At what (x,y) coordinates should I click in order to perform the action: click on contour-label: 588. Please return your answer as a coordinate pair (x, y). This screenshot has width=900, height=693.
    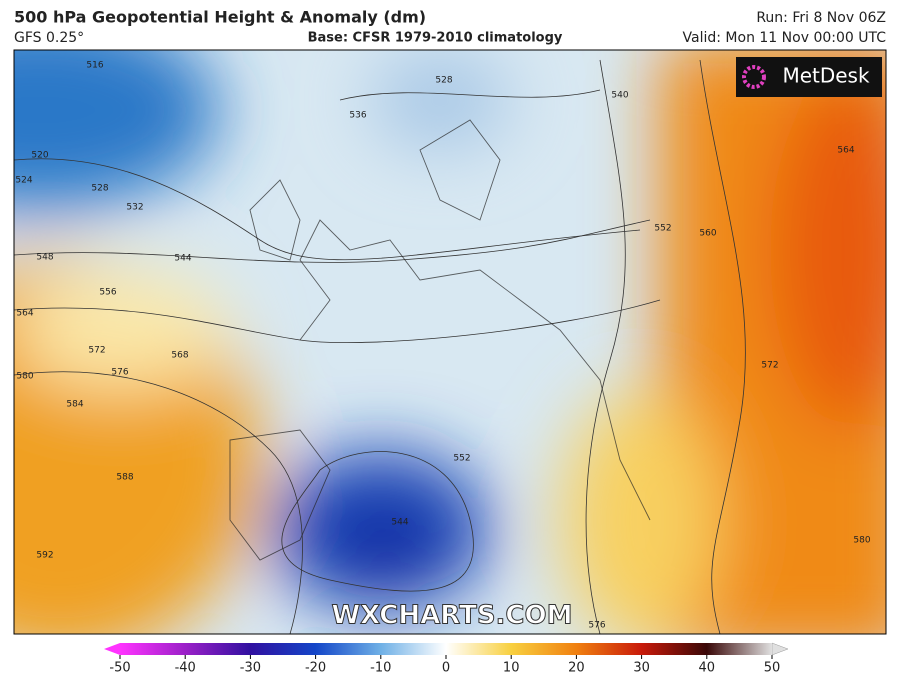
    Looking at the image, I should click on (124, 478).